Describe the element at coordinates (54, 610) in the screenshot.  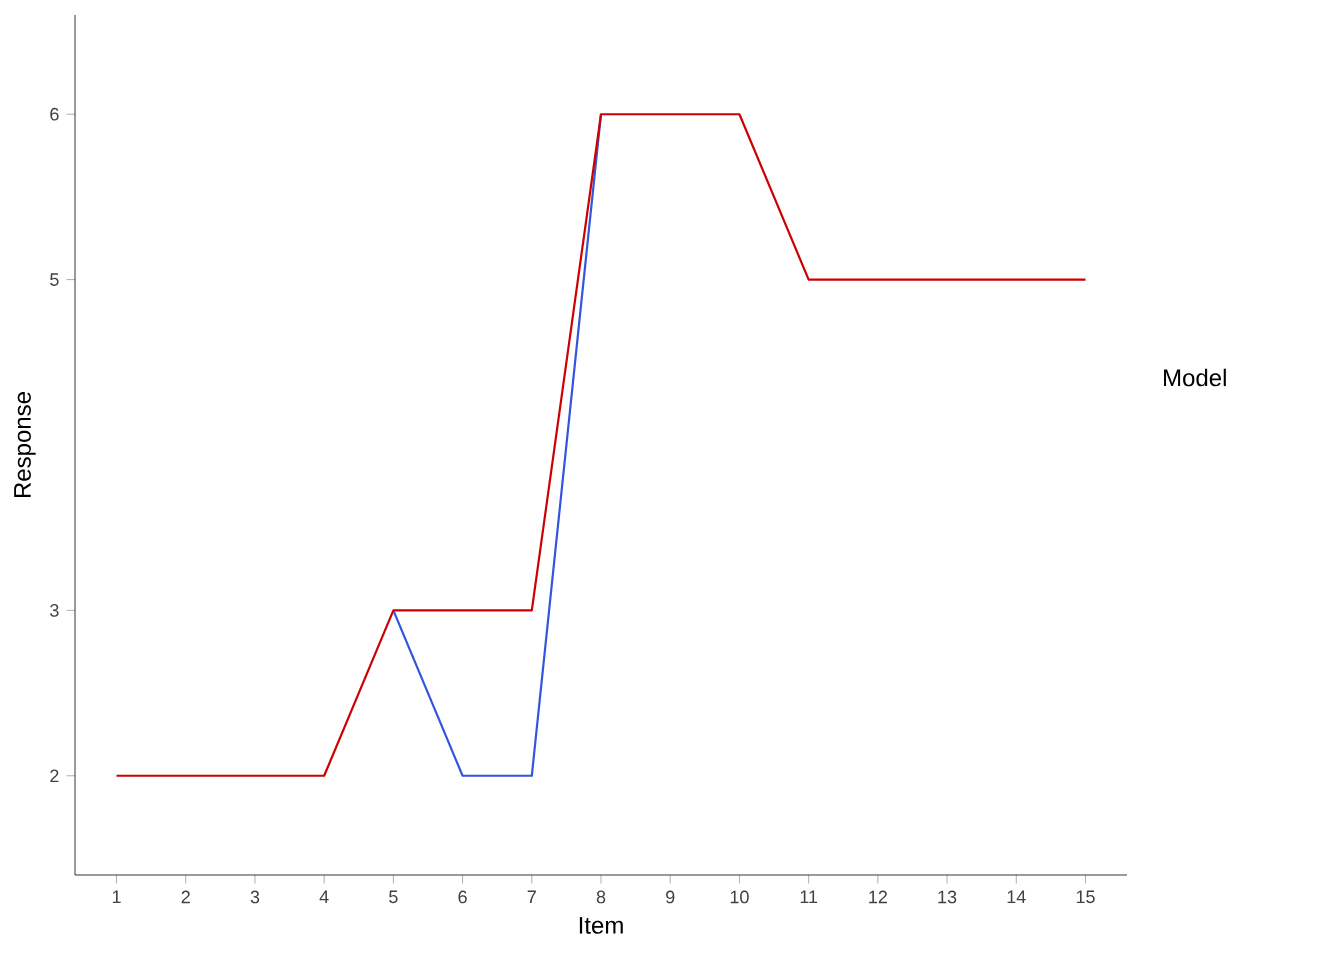
I see `y-tick-label: 3` at that location.